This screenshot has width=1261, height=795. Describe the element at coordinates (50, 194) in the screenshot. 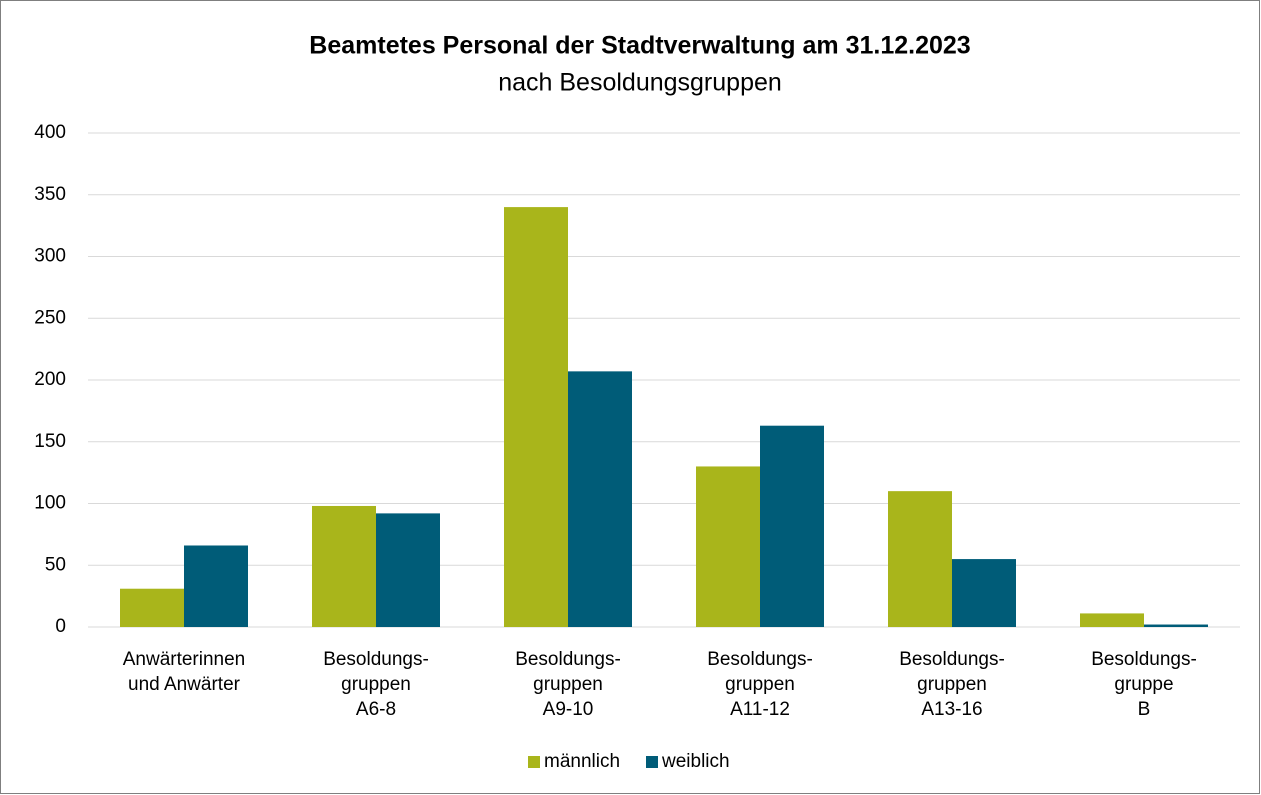

I see `y-tick-label: 350` at that location.